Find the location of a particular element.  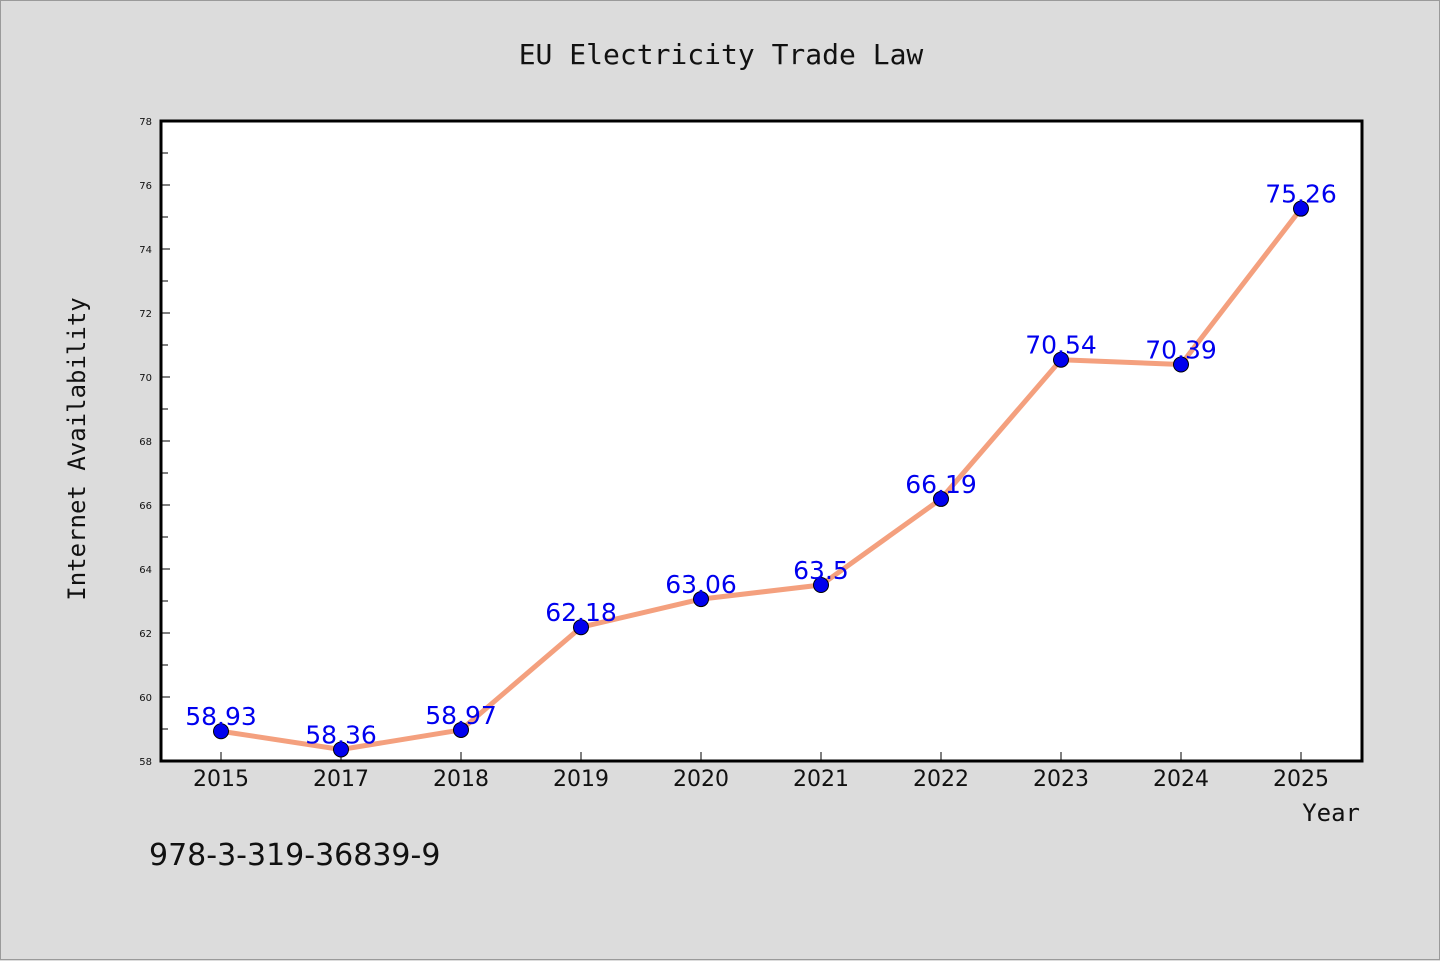

data-label: 58.97 is located at coordinates (461, 715).